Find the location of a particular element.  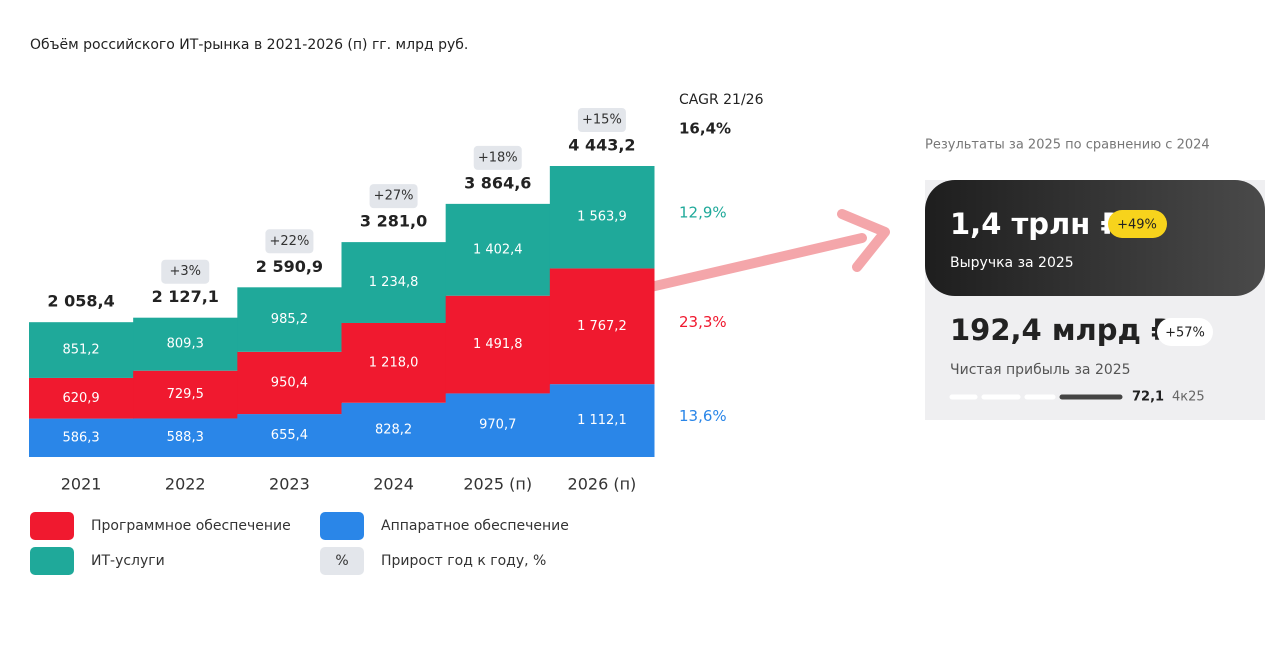

value-label: 1 491,8 is located at coordinates (498, 344).